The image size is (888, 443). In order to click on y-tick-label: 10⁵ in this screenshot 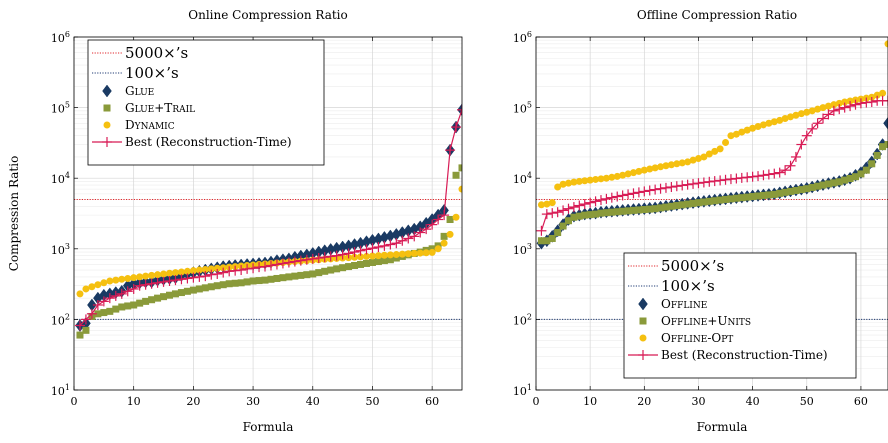, I will do `click(60, 108)`.